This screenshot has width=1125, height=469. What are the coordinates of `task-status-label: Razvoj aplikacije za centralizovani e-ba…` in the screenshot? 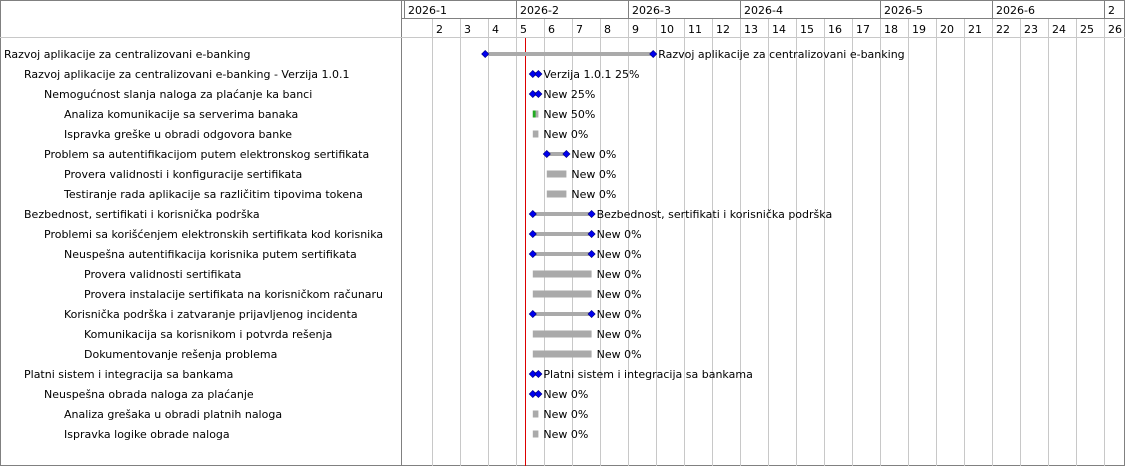 It's located at (781, 54).